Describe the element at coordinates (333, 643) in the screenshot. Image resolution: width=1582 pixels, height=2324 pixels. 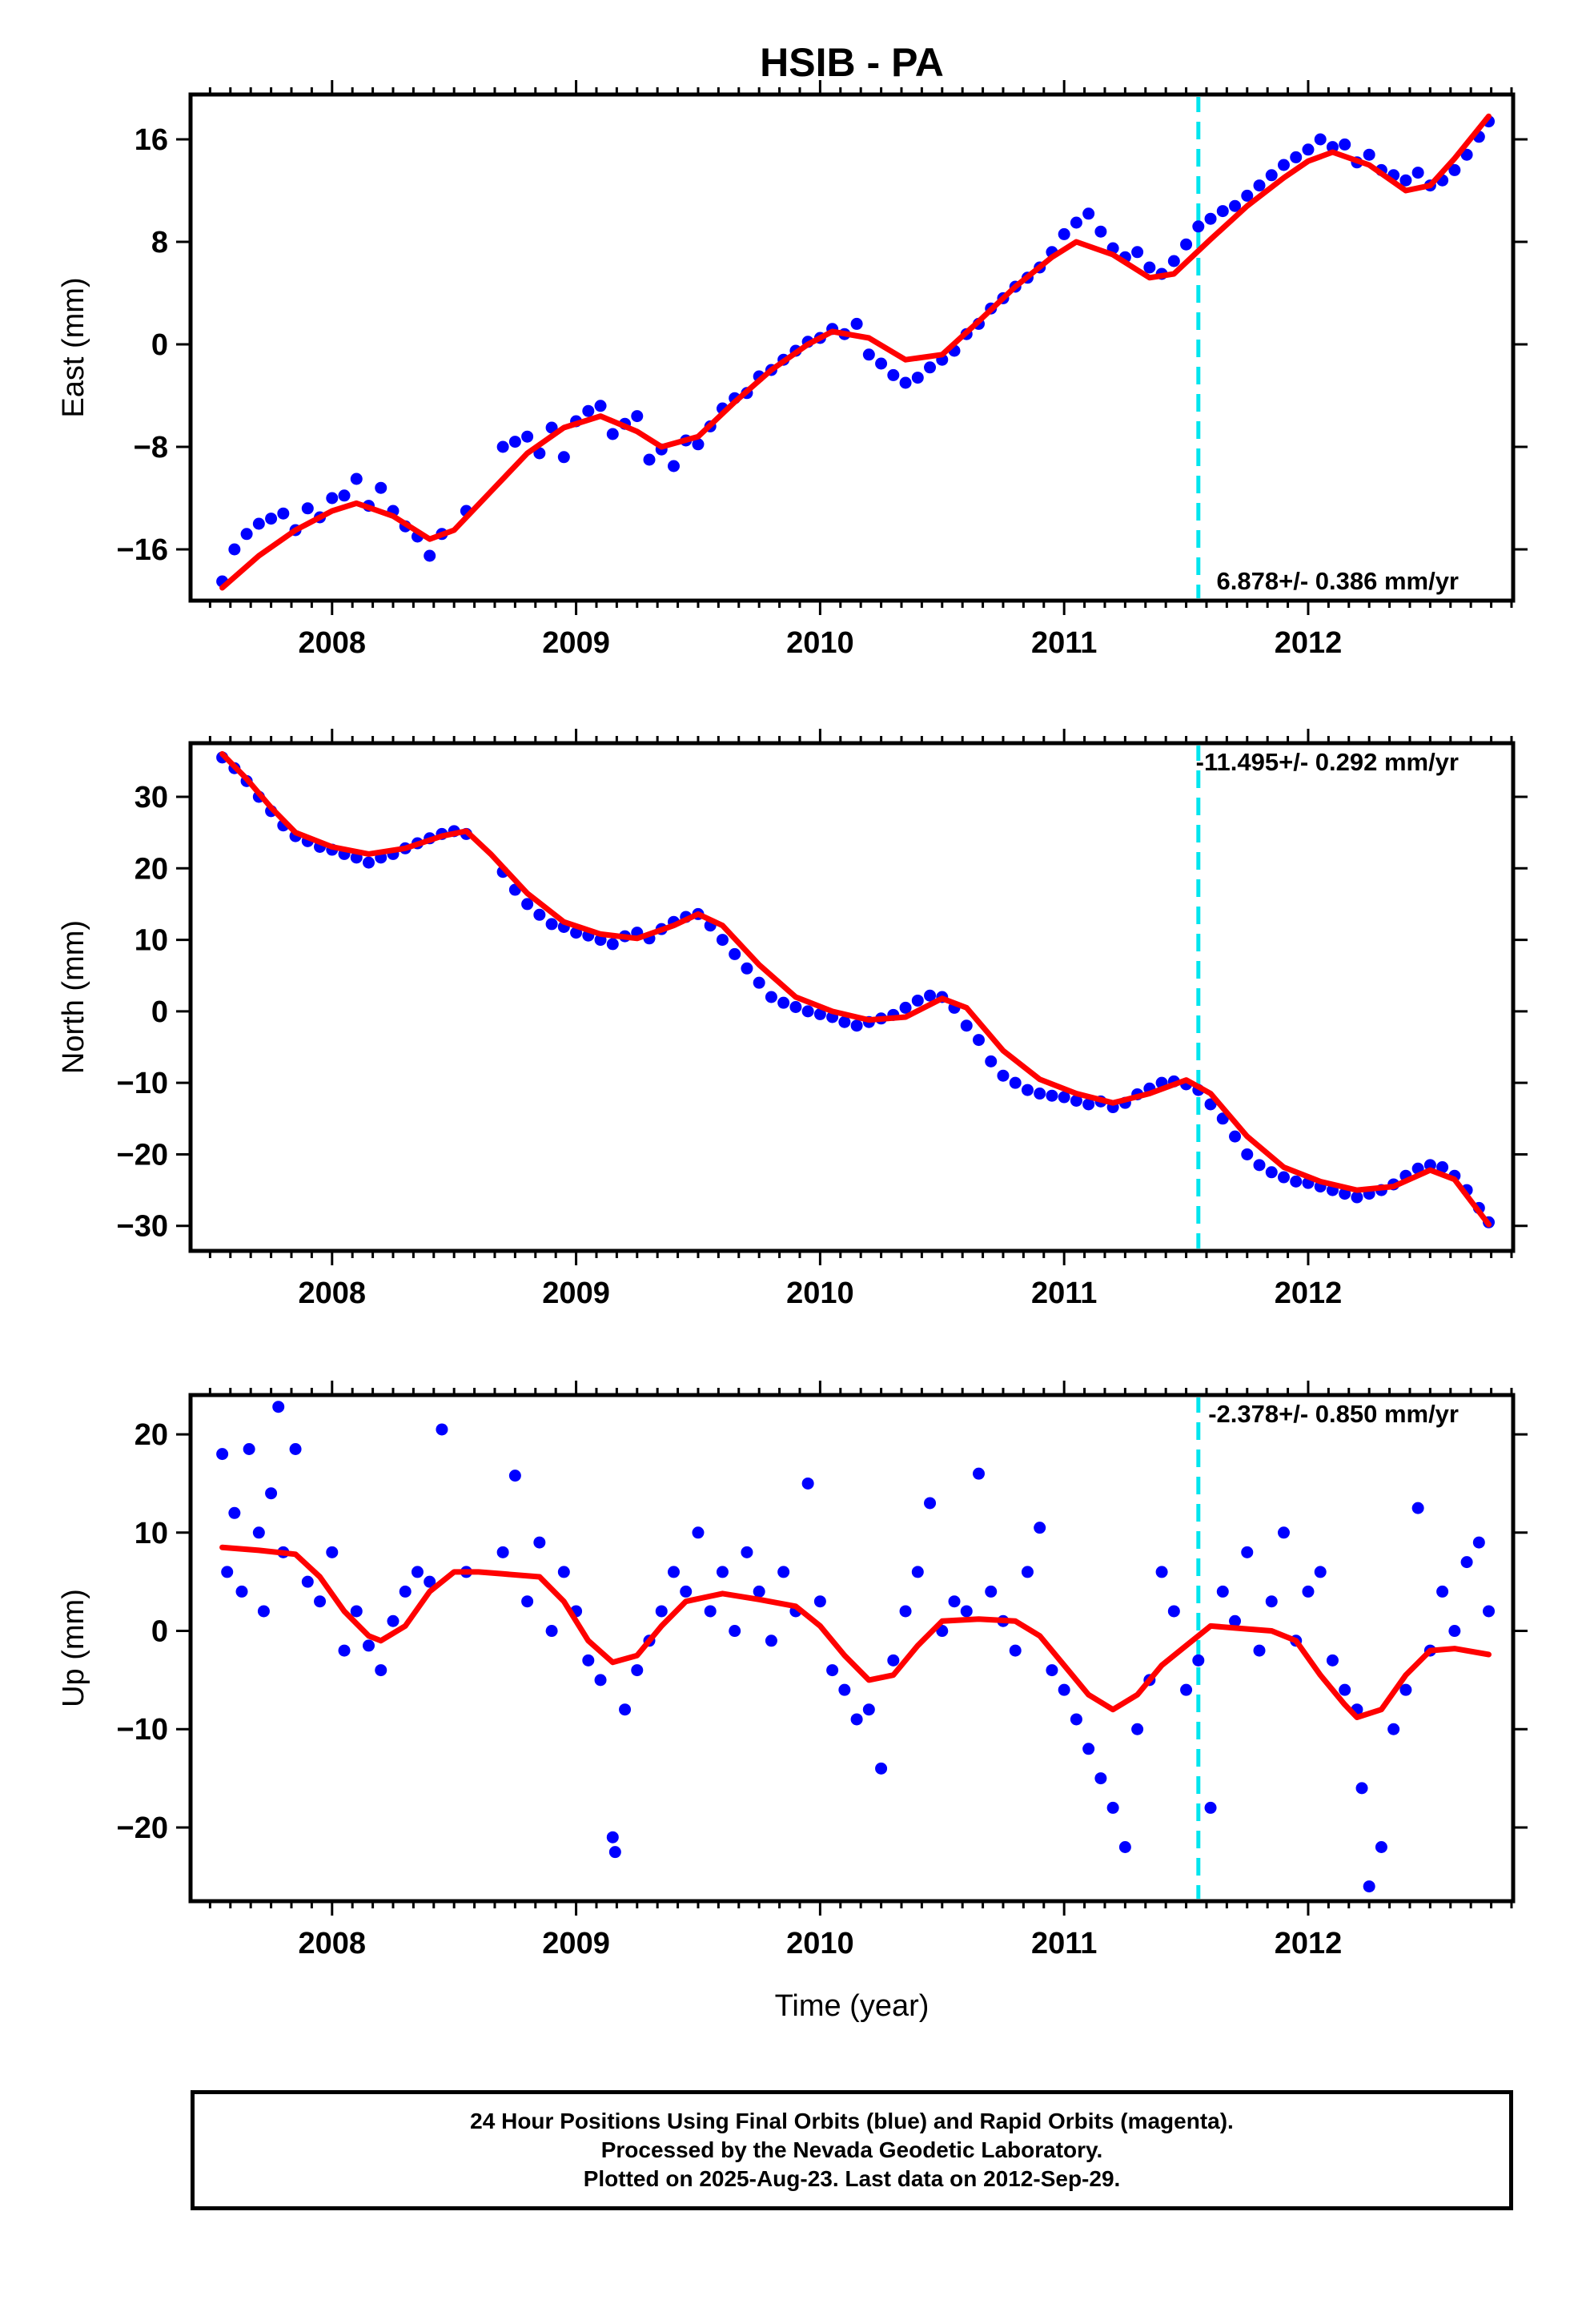
I see `east-x-tick-label: 2008` at that location.